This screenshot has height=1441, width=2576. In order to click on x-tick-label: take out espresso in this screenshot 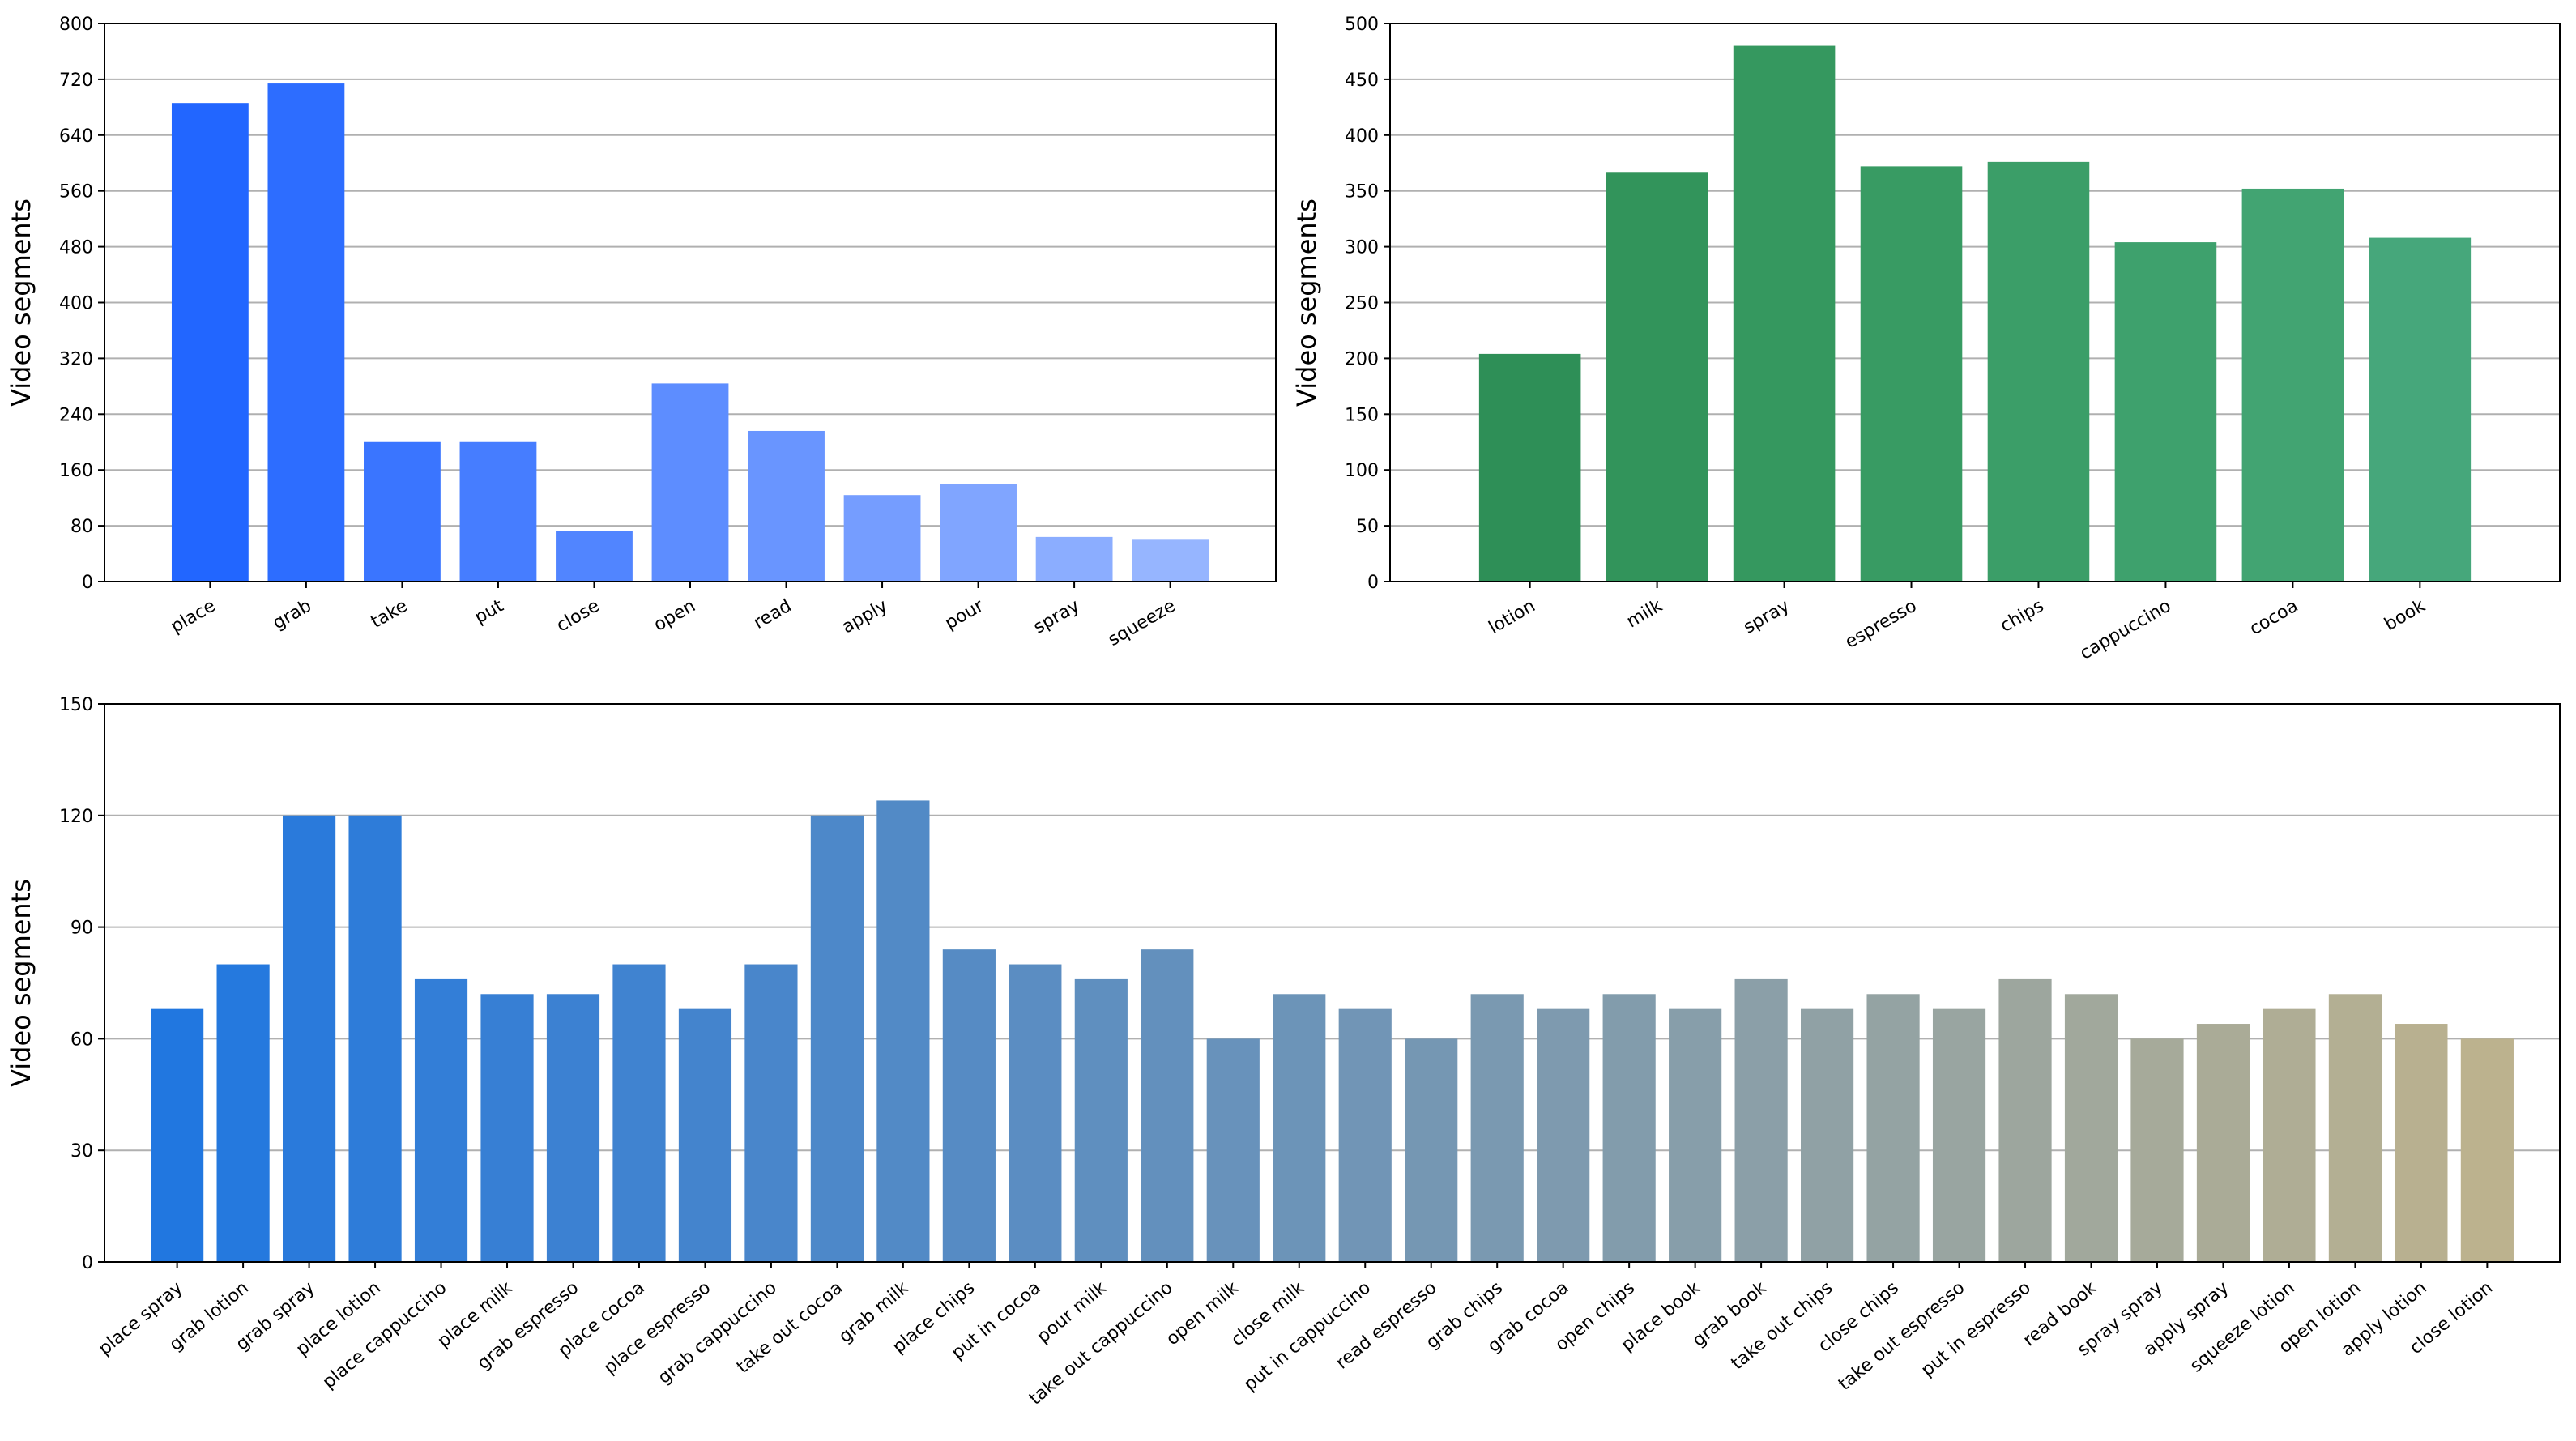, I will do `click(1901, 1336)`.